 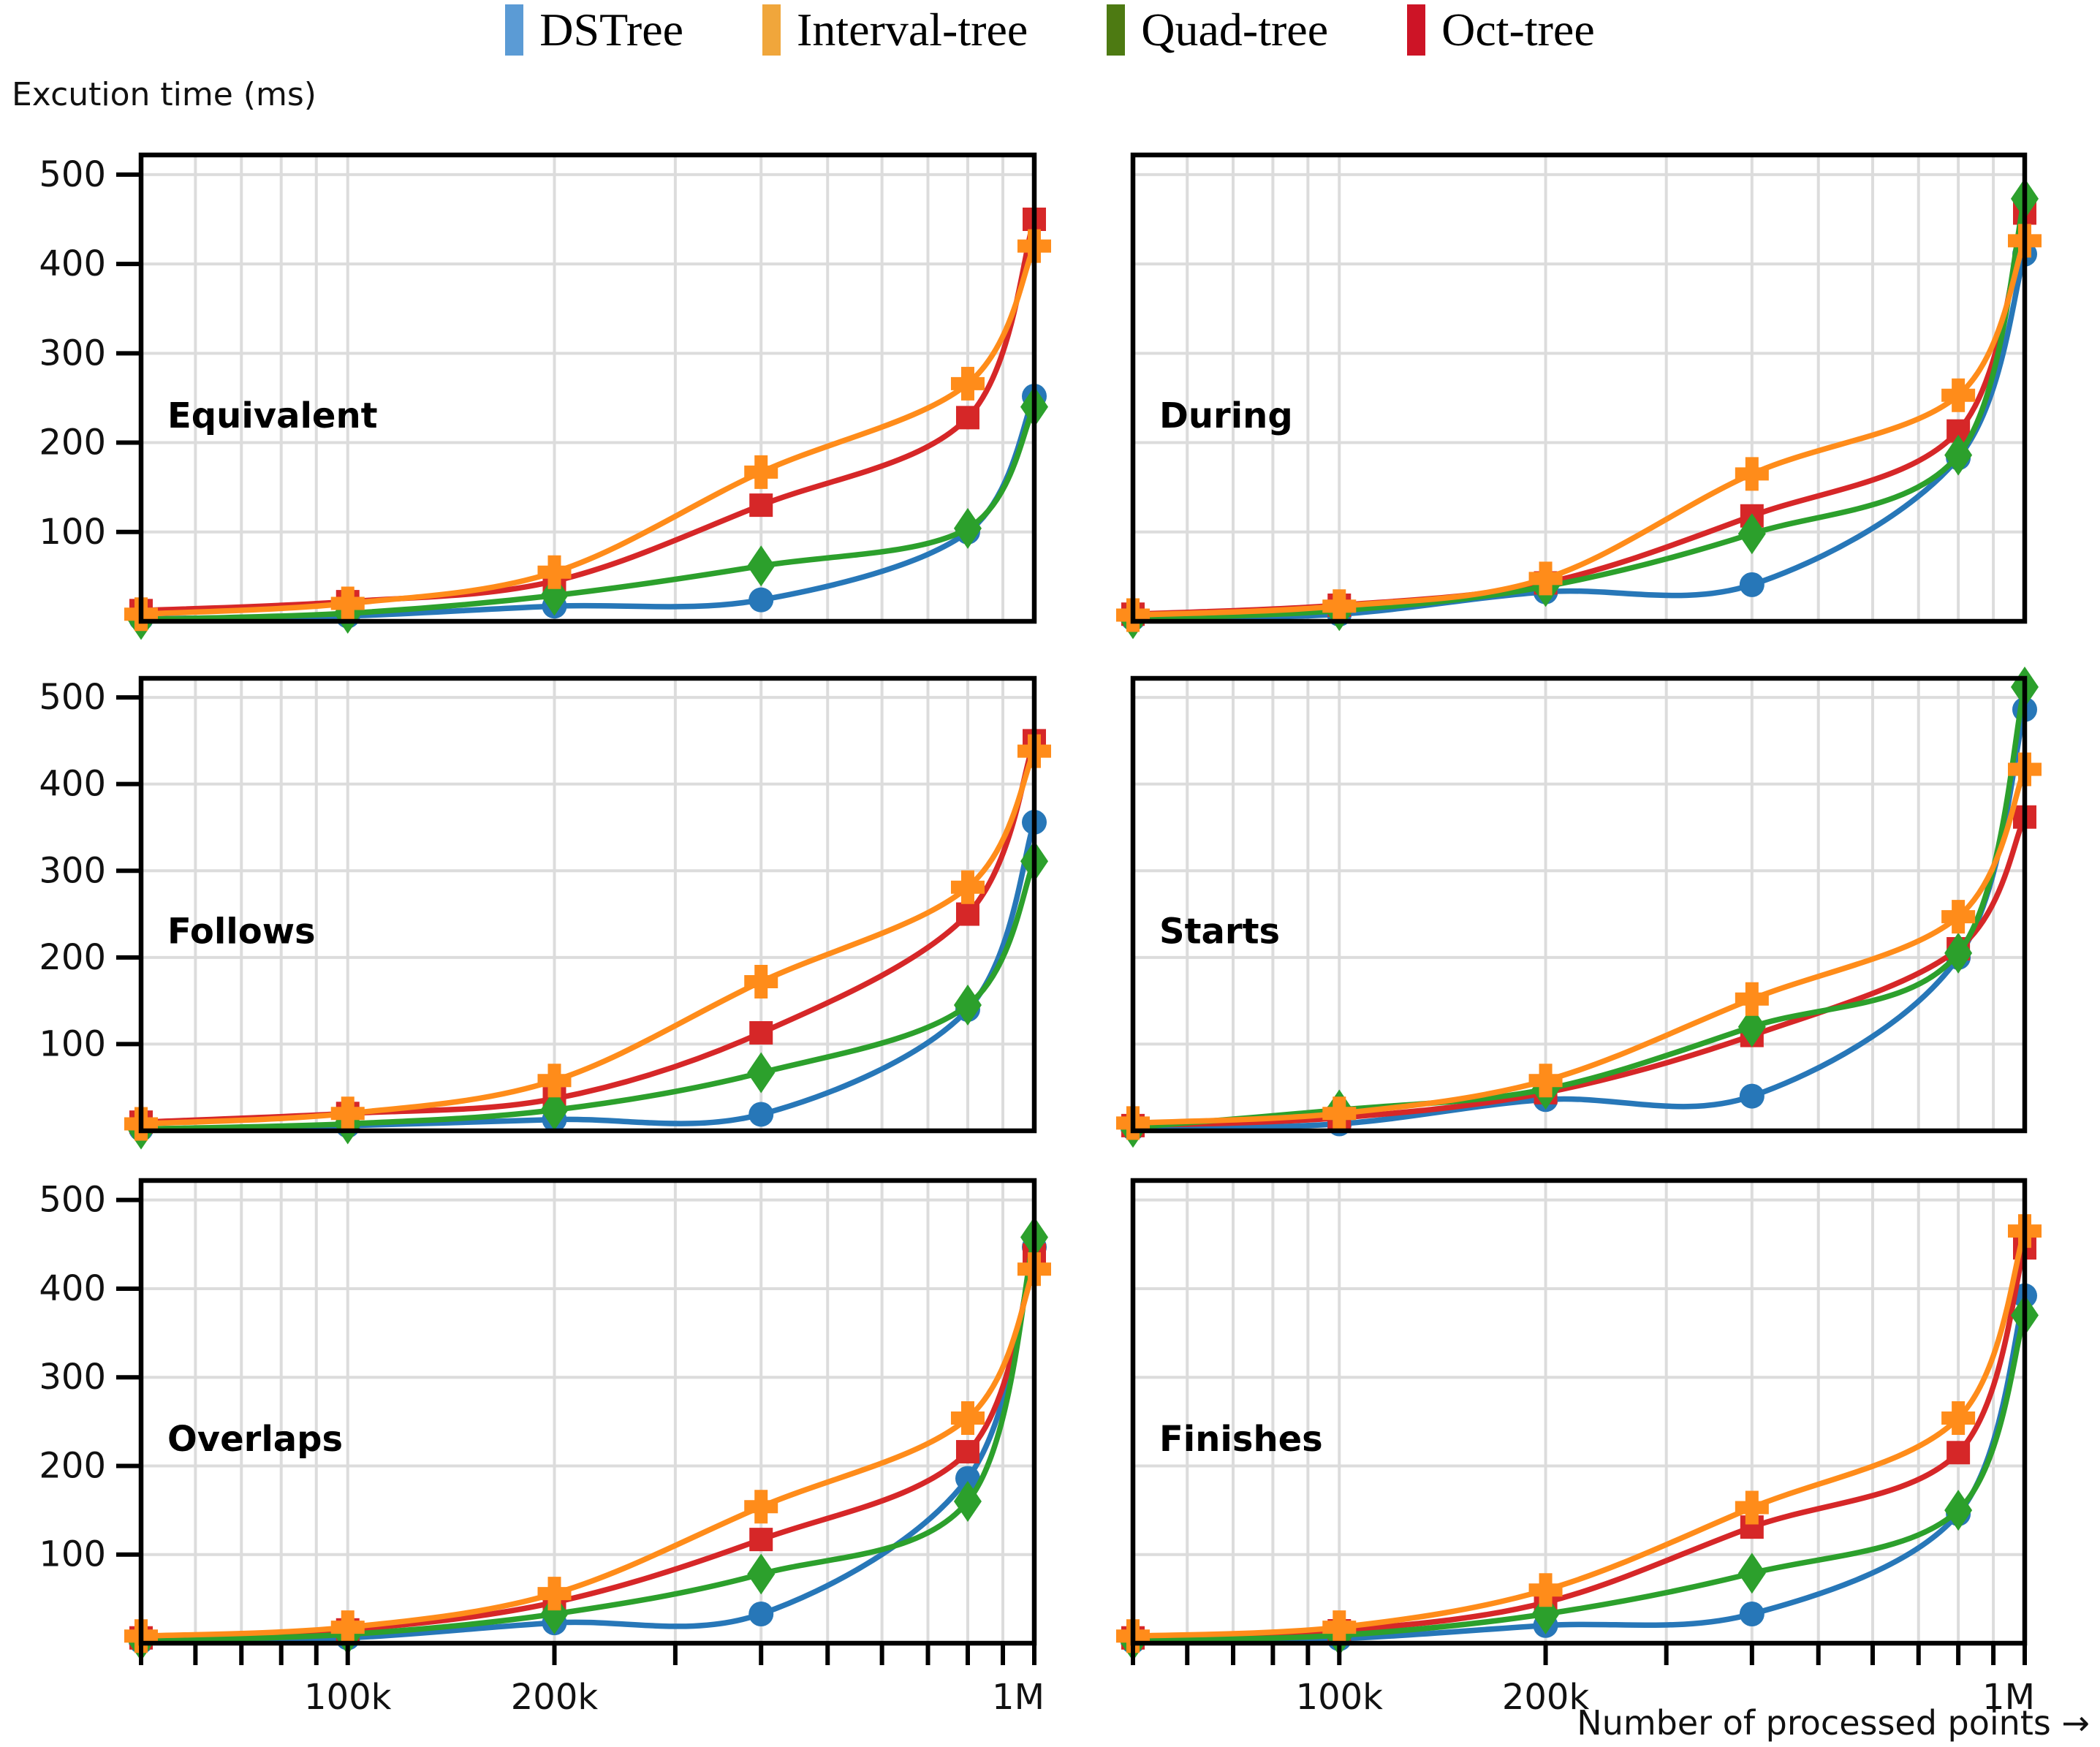 What do you see at coordinates (1579, 388) in the screenshot?
I see `plot-frame-during` at bounding box center [1579, 388].